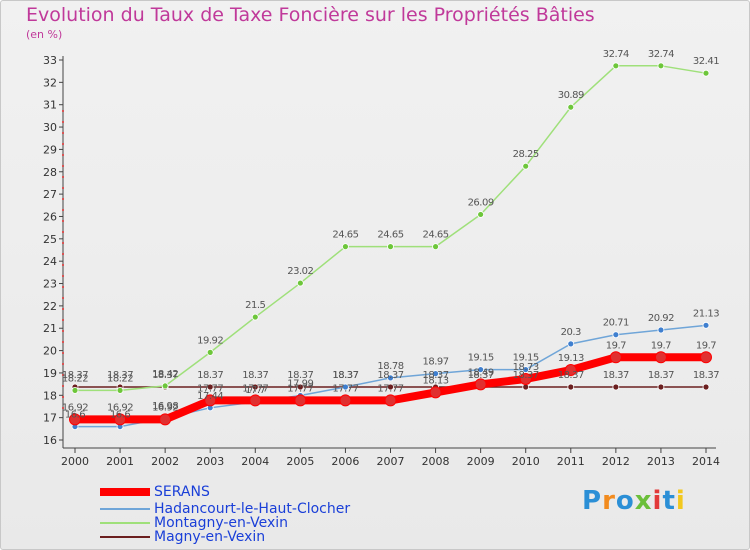  I want to click on data-label: 20.71, so click(616, 323).